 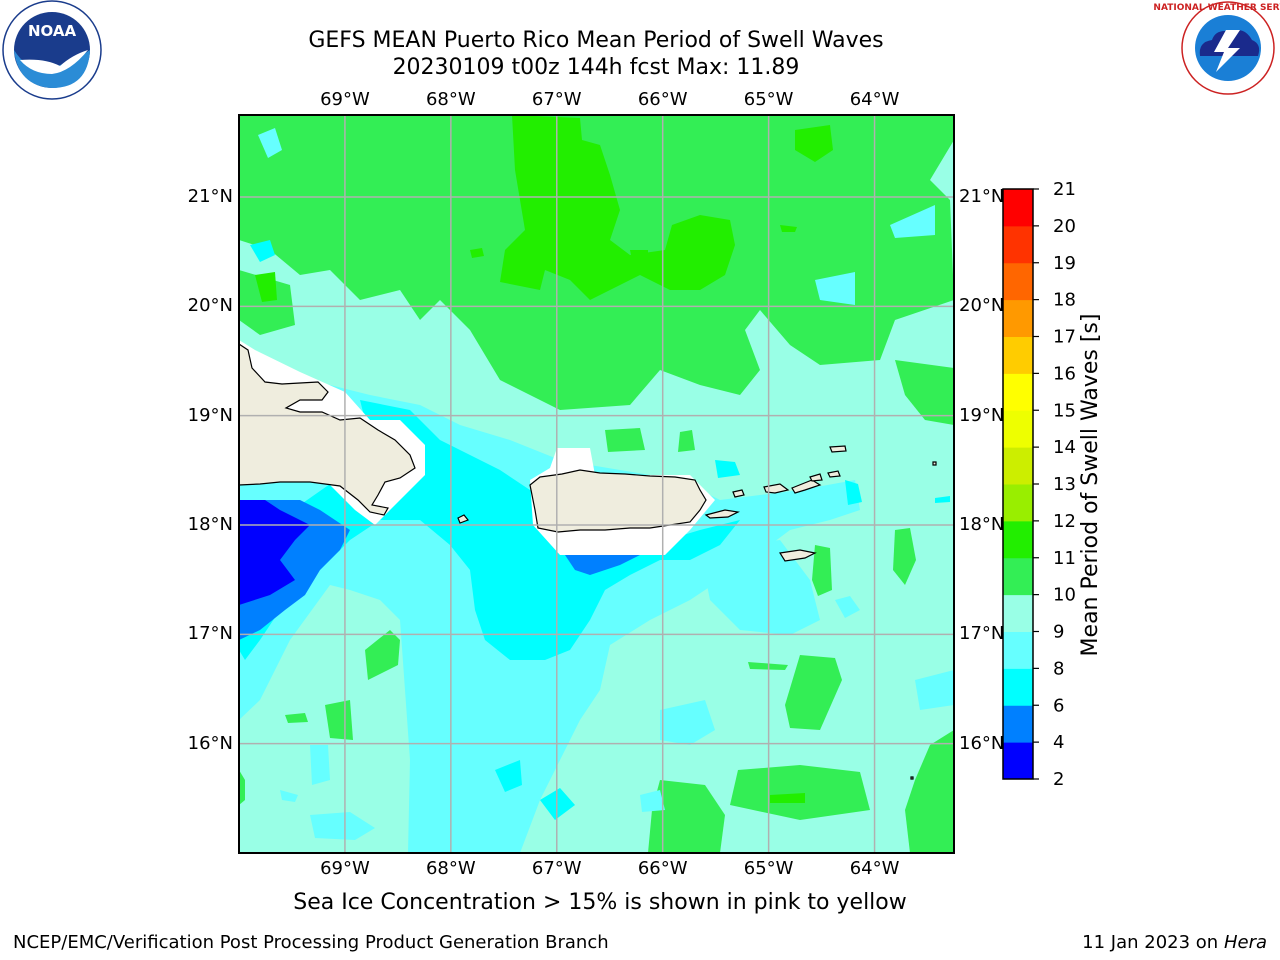 I want to click on colorbar-tick-label: 21, so click(x=1064, y=189).